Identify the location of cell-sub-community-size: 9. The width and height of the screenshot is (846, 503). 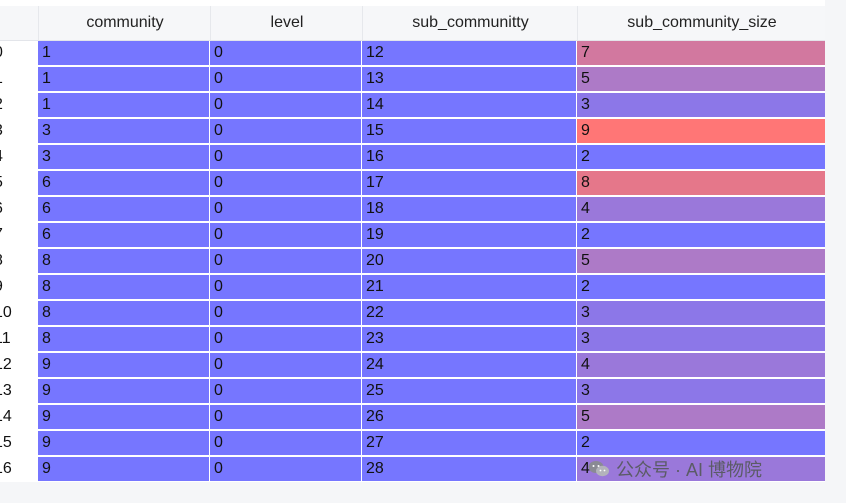
(701, 131).